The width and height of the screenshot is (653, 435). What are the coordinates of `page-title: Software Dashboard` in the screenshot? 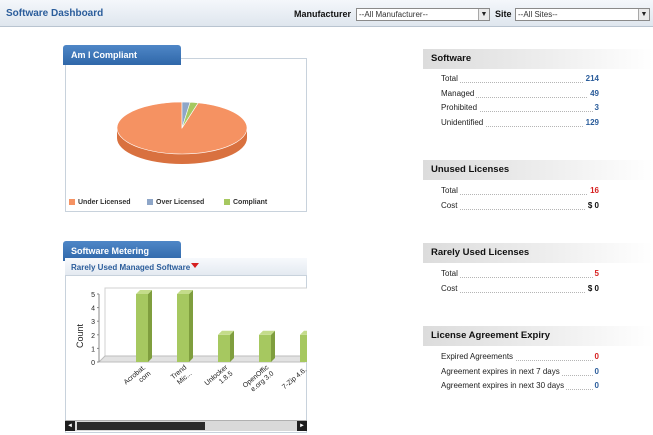 It's located at (55, 13).